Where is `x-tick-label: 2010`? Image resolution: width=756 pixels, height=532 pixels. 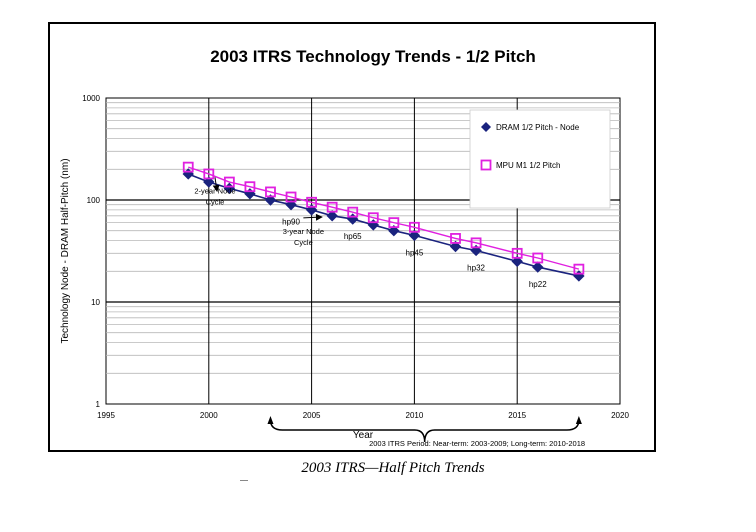 x-tick-label: 2010 is located at coordinates (415, 415).